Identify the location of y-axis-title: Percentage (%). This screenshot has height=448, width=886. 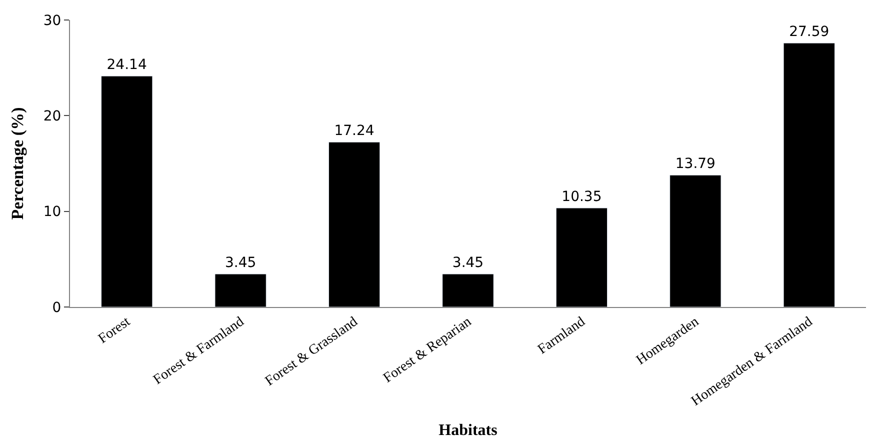
(17, 163).